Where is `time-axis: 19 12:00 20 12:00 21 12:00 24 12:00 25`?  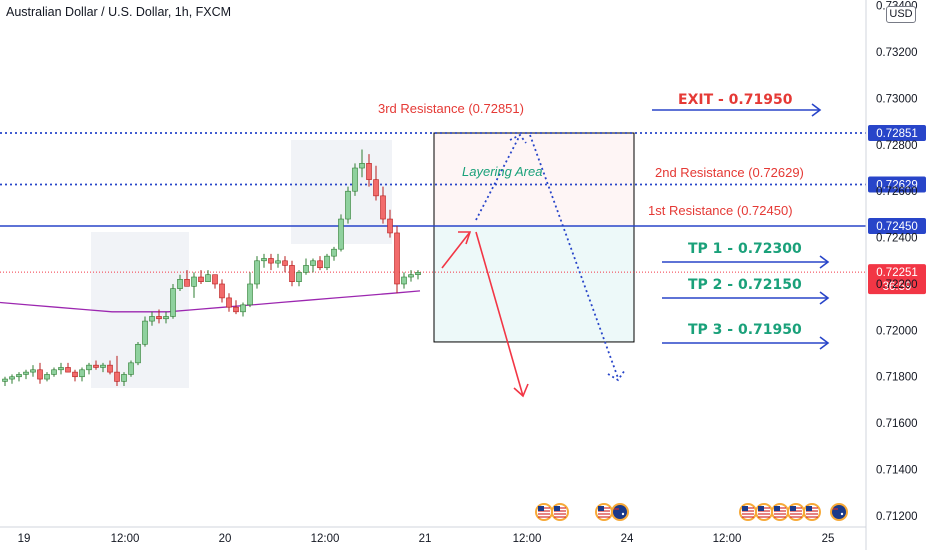 time-axis: 19 12:00 20 12:00 21 12:00 24 12:00 25 is located at coordinates (433, 535).